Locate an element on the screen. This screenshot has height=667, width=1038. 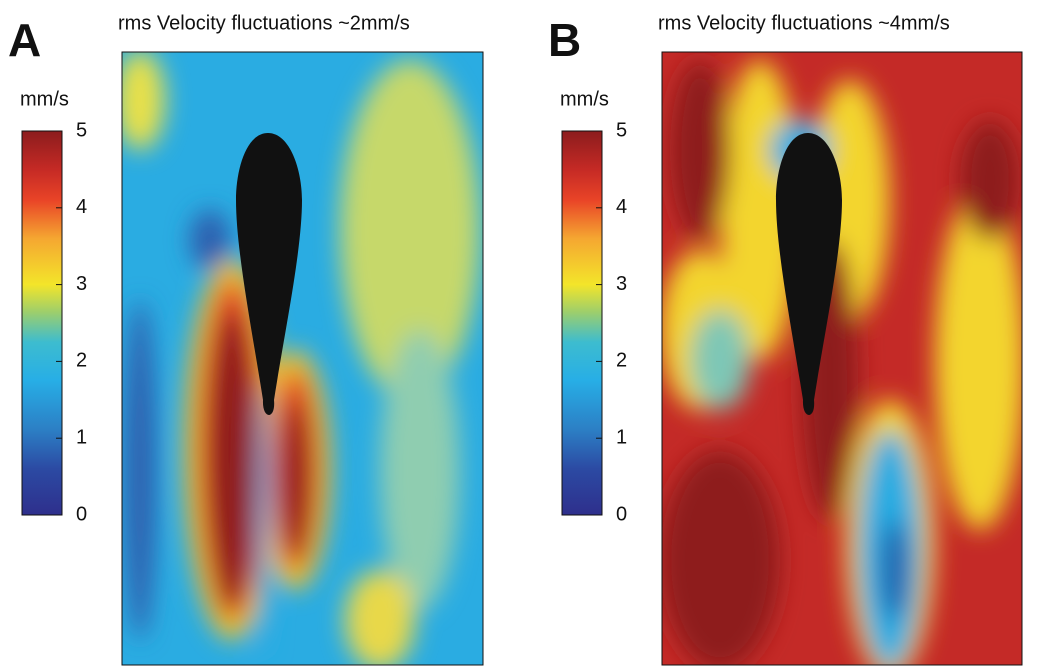
panel-title: rms Velocity fluctuations ~2mm/s is located at coordinates (264, 23).